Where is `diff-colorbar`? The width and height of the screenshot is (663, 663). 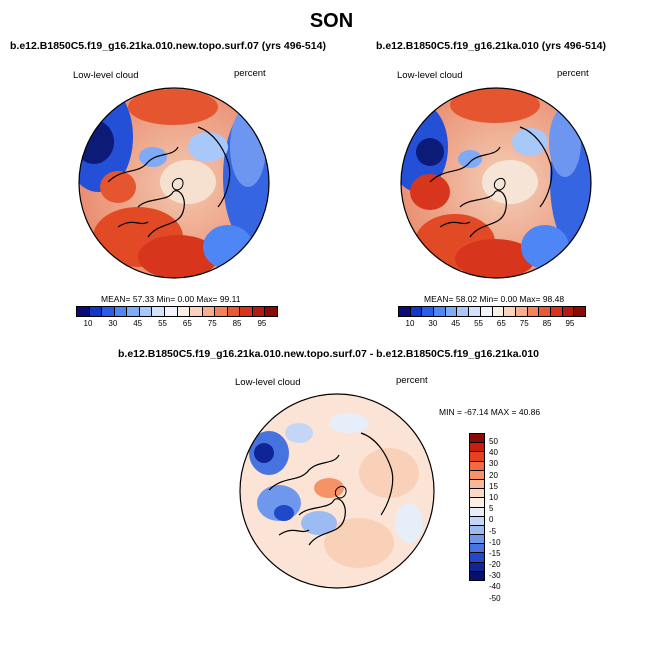
diff-colorbar is located at coordinates (477, 507).